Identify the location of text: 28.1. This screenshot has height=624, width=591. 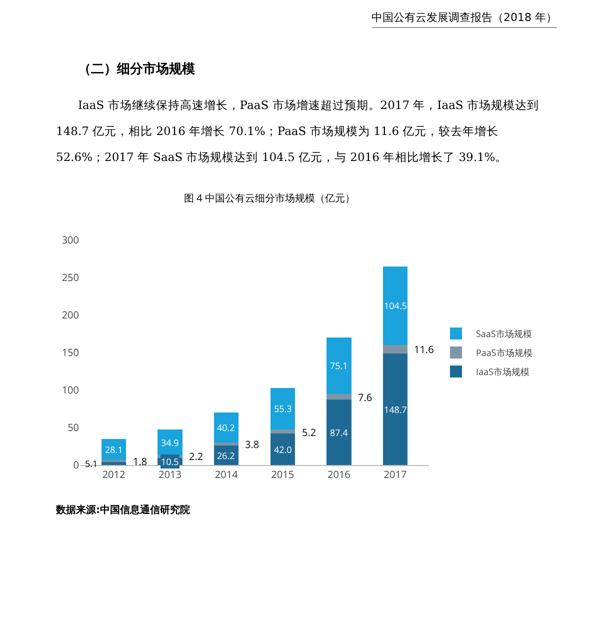
(114, 449).